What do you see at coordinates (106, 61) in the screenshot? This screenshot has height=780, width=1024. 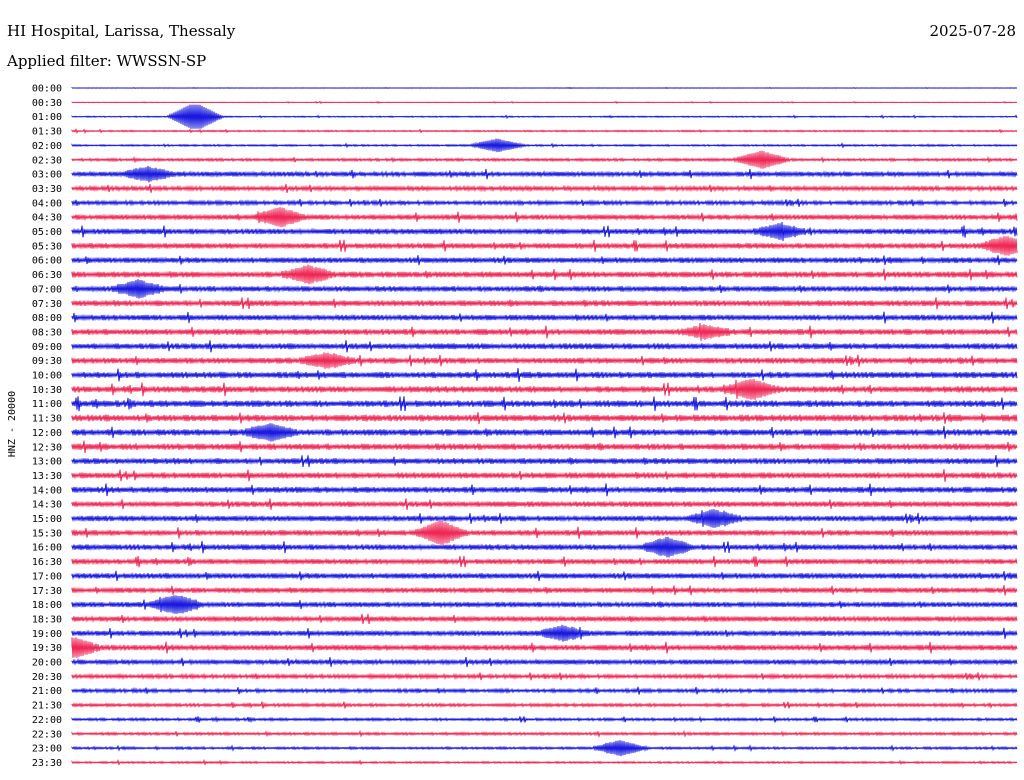 I see `filter-label: Applied filter: WWSSN-SP` at bounding box center [106, 61].